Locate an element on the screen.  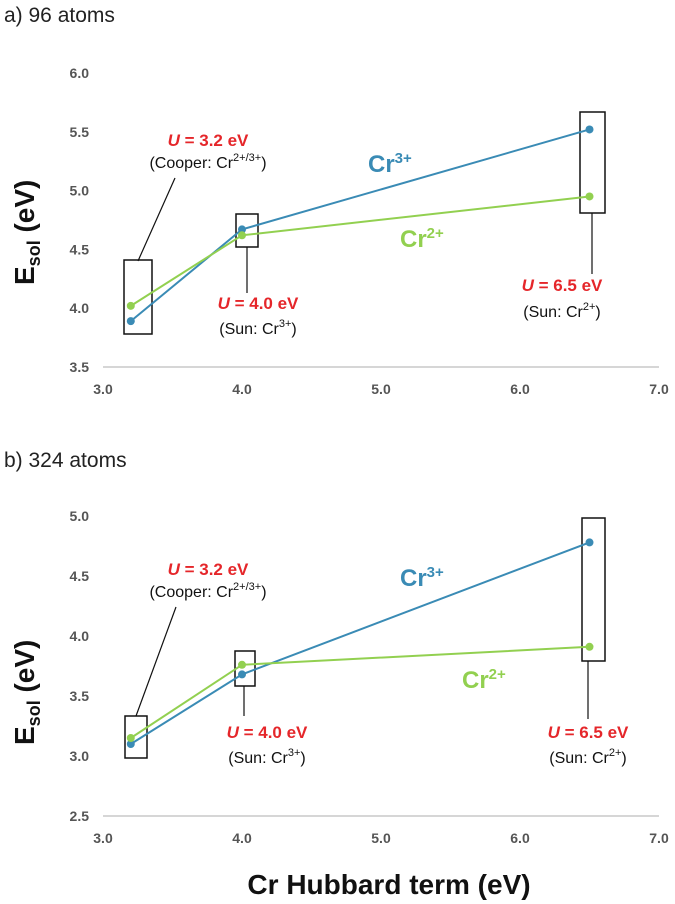
annotation-box is located at coordinates (593, 589).